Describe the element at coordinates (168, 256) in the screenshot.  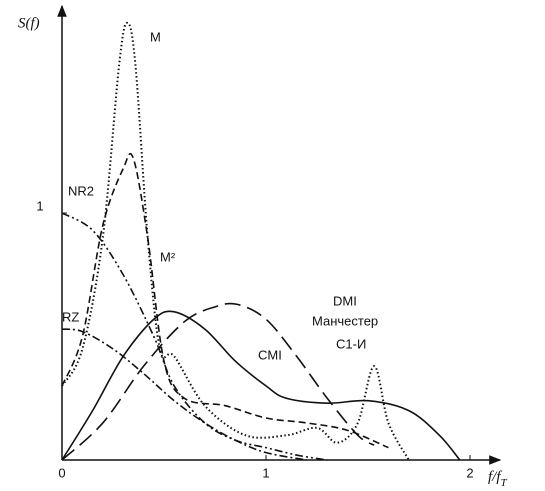
I see `series-label: M²` at that location.